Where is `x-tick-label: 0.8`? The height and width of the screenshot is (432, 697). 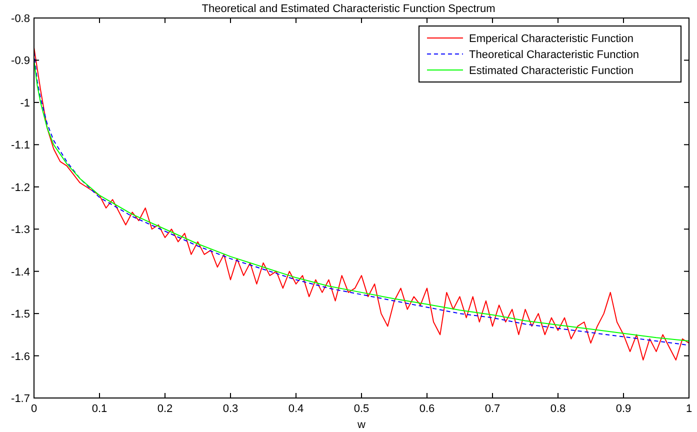 x-tick-label: 0.8 is located at coordinates (558, 409).